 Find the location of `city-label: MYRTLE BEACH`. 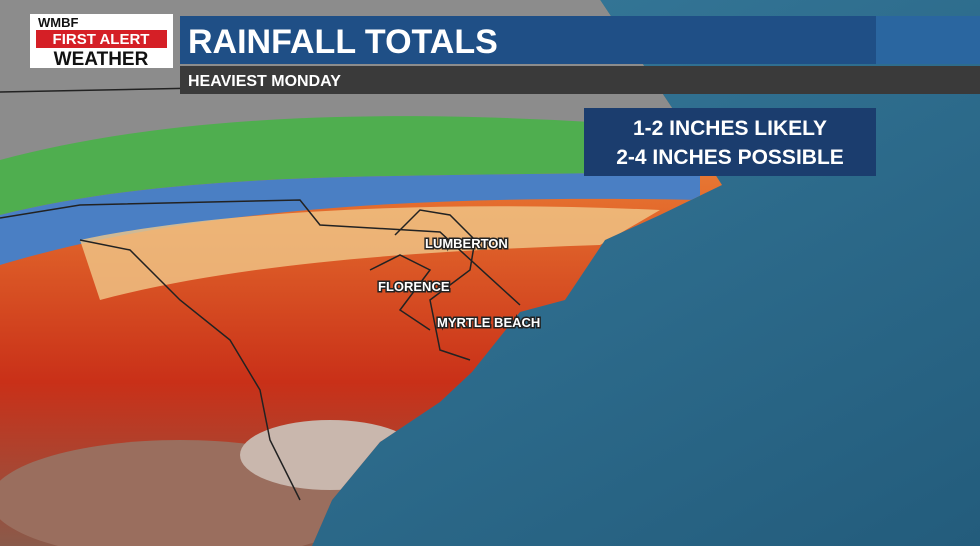

city-label: MYRTLE BEACH is located at coordinates (488, 322).